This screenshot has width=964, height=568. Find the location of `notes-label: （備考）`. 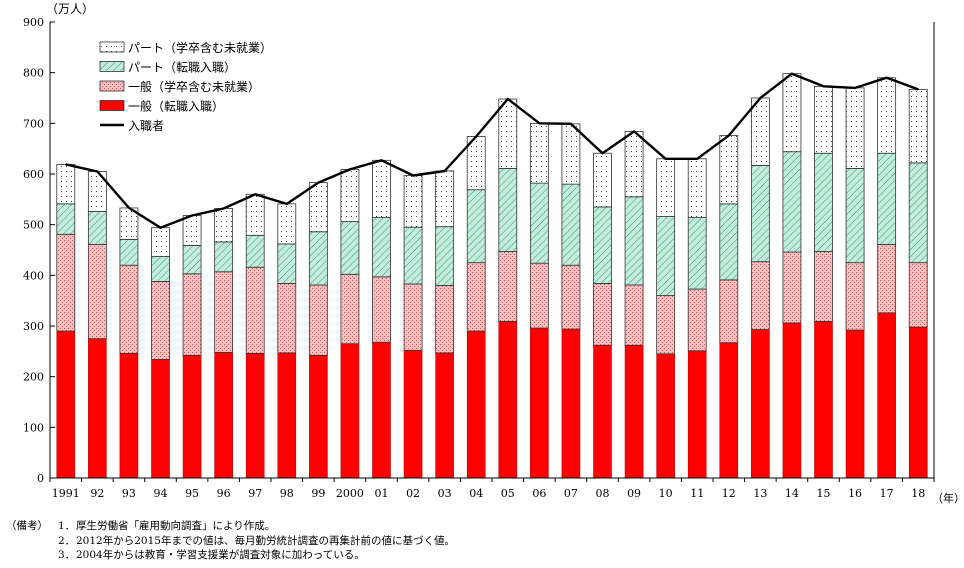

notes-label: （備考） is located at coordinates (27, 526).